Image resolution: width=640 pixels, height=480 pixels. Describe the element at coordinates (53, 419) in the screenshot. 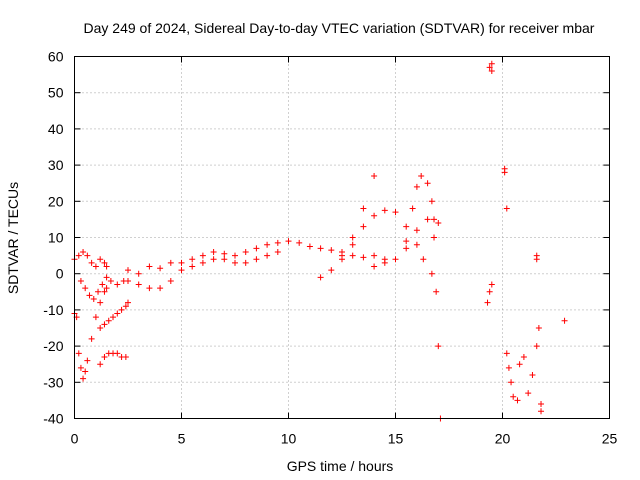

I see `y-tick-label: -40` at that location.